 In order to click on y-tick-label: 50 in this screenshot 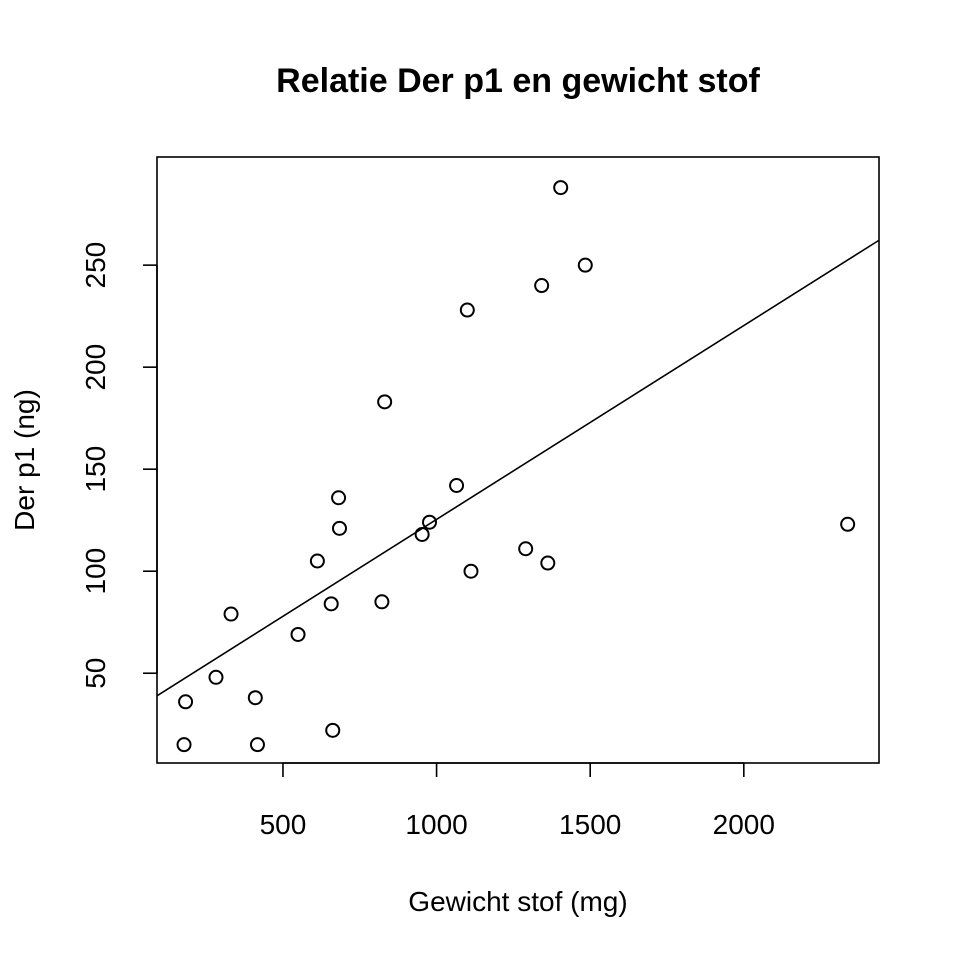, I will do `click(95, 673)`.